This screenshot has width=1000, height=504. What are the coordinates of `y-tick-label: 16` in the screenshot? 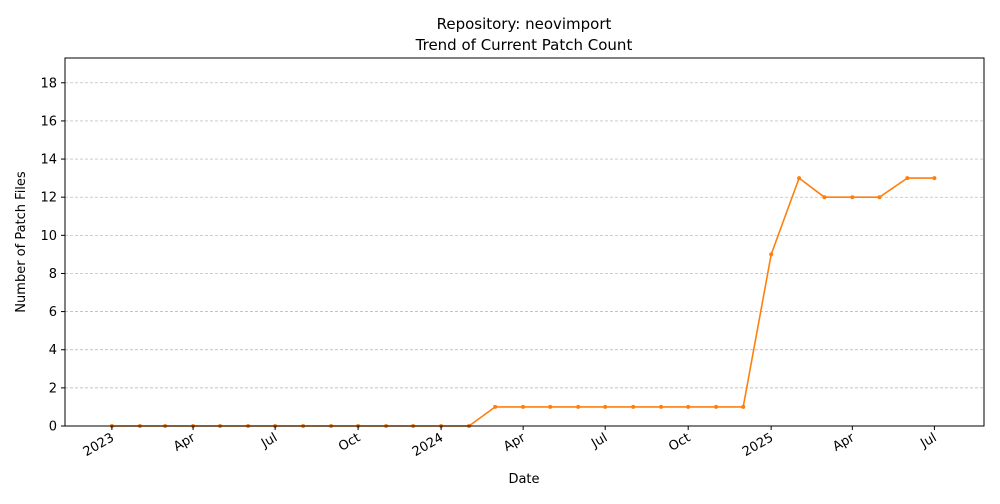 It's located at (48, 121).